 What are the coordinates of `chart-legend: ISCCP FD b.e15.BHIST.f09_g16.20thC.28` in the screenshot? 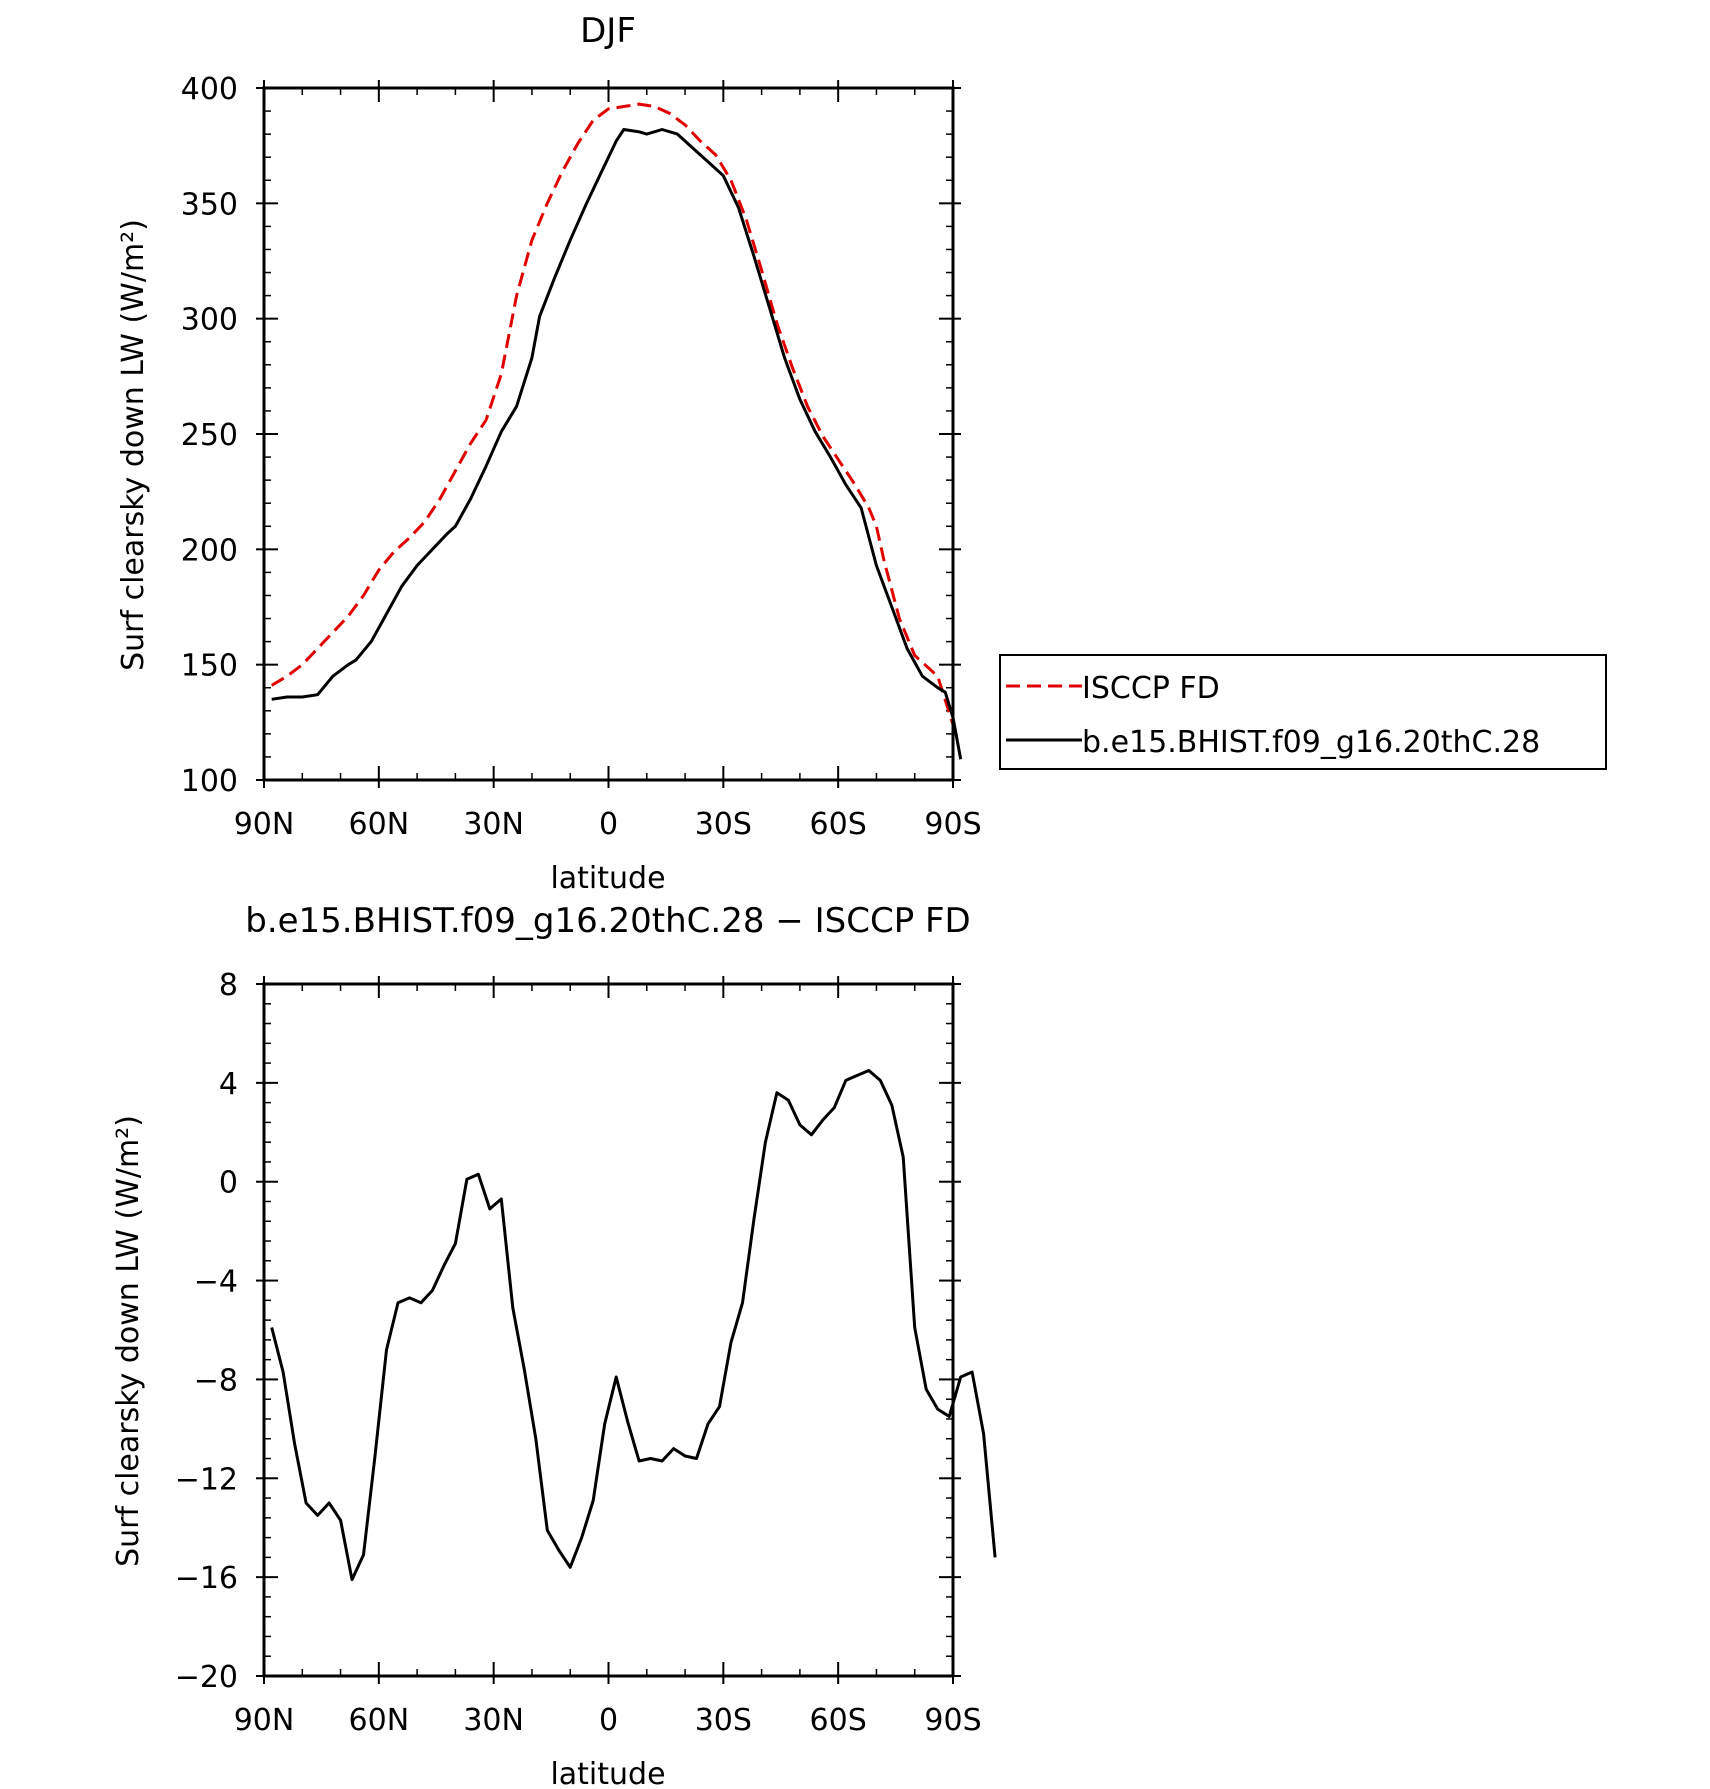 It's located at (1303, 712).